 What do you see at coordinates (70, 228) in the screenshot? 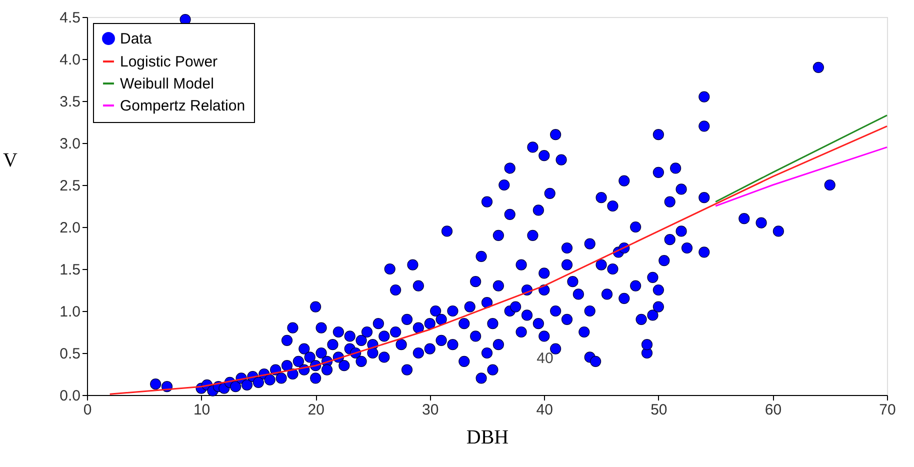
I see `y-tick-label: 2.0` at bounding box center [70, 228].